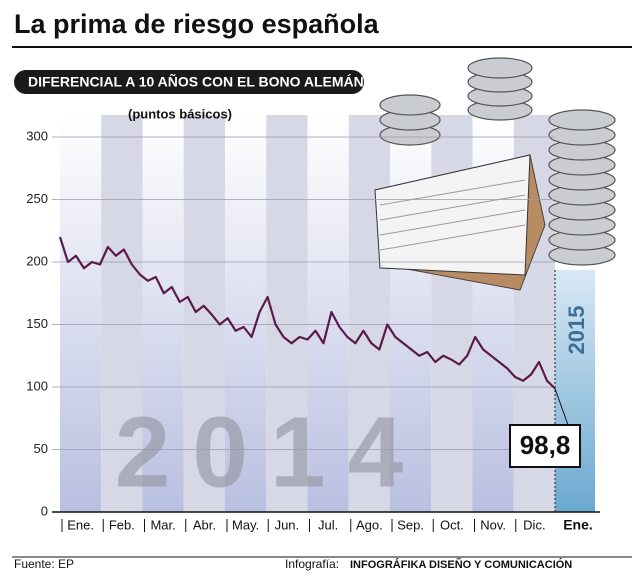 The width and height of the screenshot is (644, 578). Describe the element at coordinates (162, 524) in the screenshot. I see `x-tick-label: Mar.` at that location.